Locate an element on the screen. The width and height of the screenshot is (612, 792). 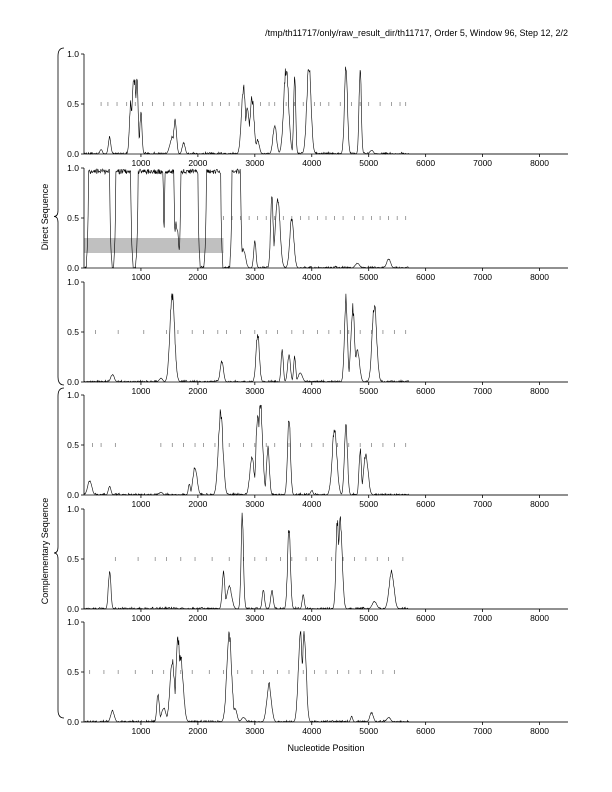
complementary-sequence-label: Complementary Sequence is located at coordinates (45, 551).